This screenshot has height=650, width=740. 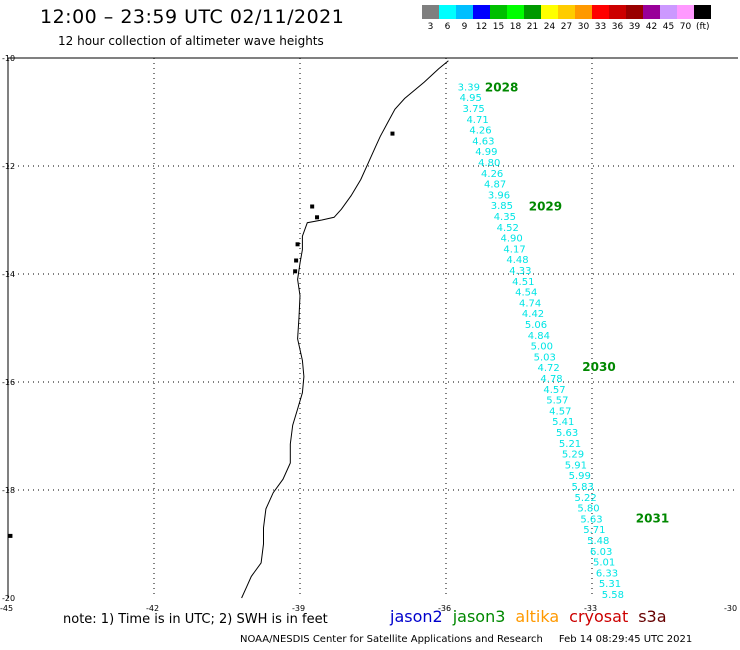 I want to click on satellite-legend: jason2 jason3 altika cryosat s3a, so click(x=528, y=616).